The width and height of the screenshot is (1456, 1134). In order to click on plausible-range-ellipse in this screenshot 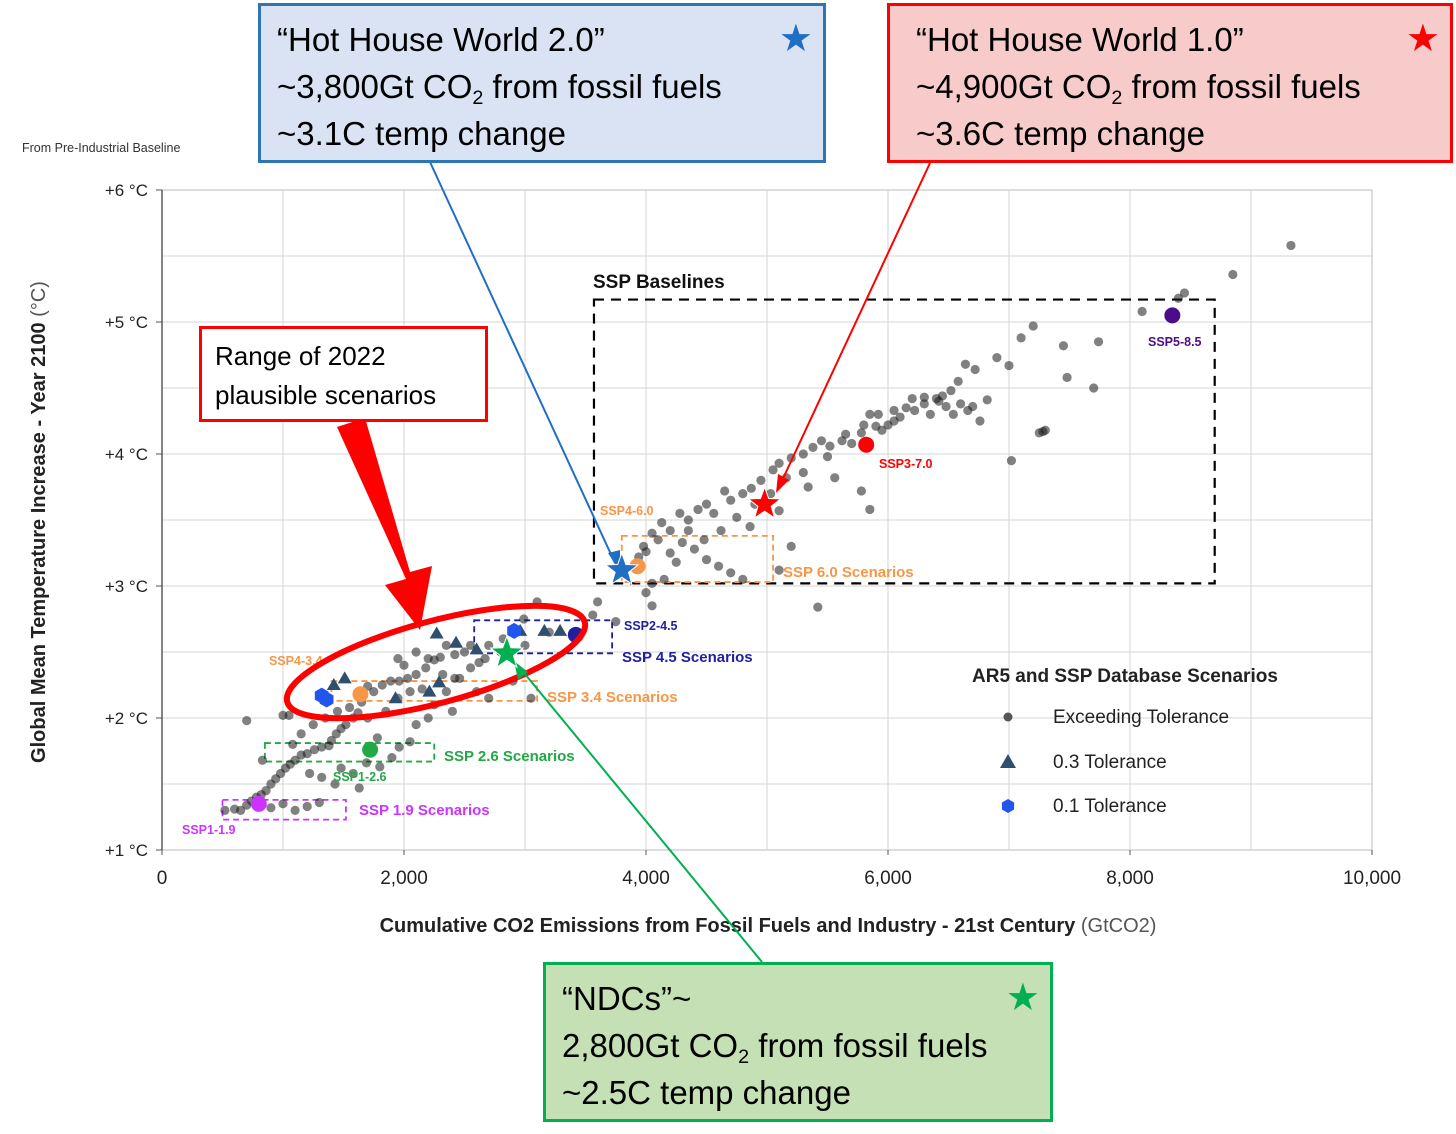, I will do `click(436, 662)`.